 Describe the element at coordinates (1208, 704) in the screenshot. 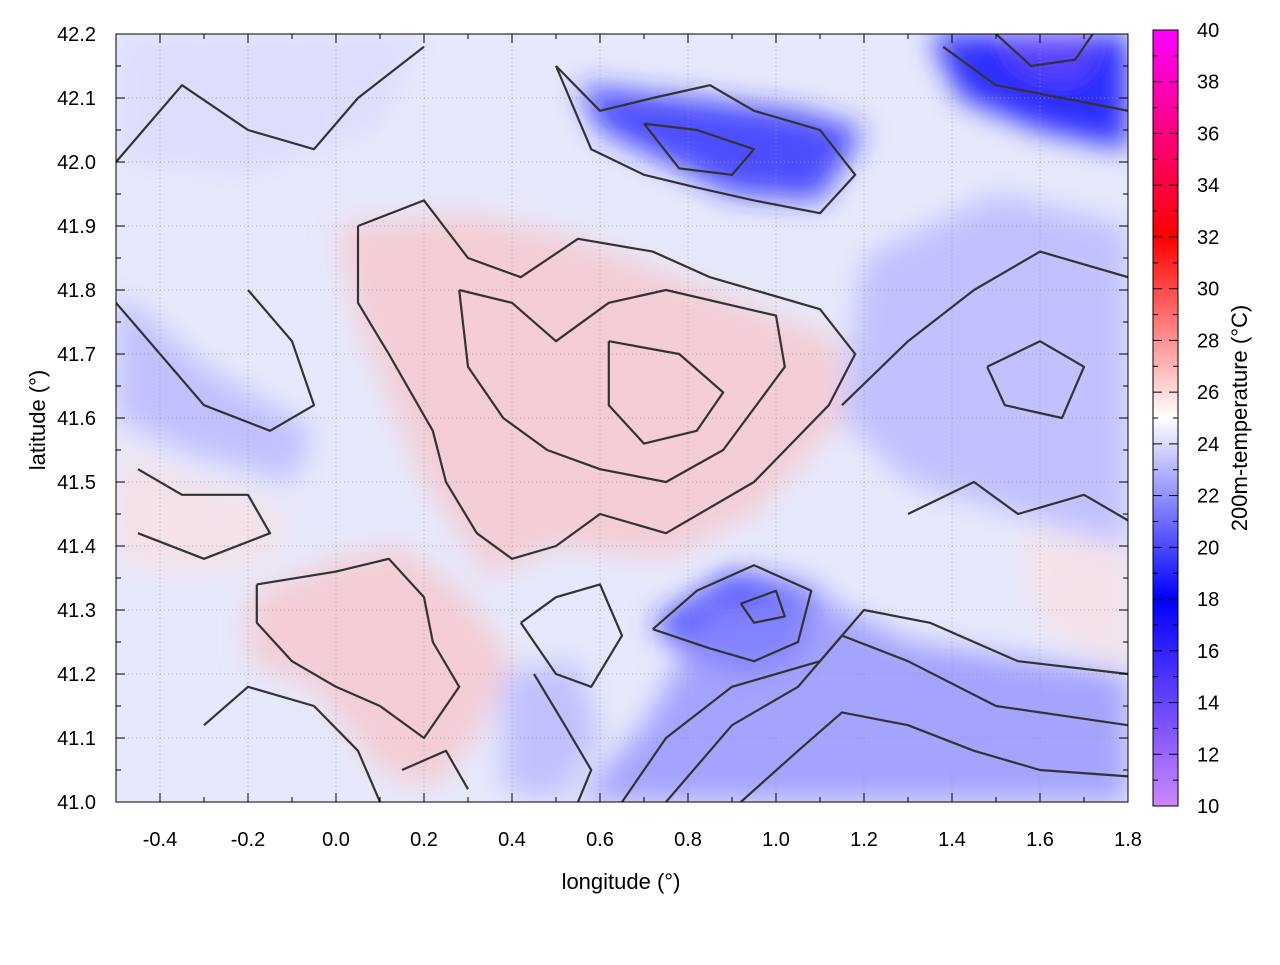

I see `colorbar-tick-label: 14` at that location.